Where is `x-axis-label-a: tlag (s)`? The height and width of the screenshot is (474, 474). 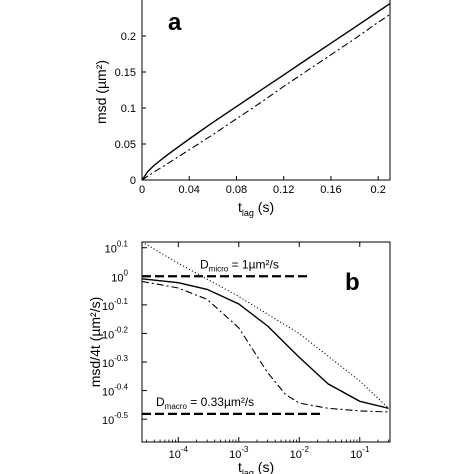
x-axis-label-a: tlag (s) is located at coordinates (256, 208).